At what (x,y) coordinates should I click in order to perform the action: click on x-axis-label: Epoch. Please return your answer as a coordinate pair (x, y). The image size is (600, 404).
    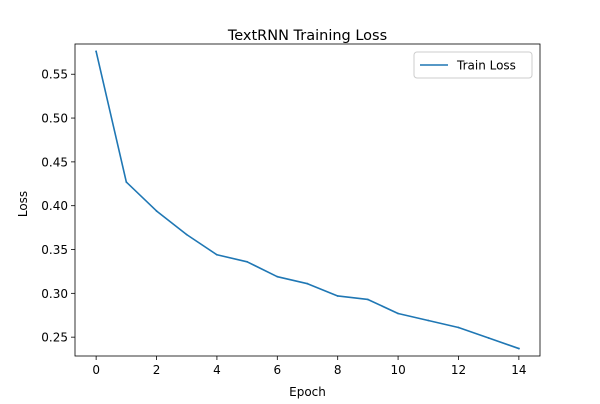
    Looking at the image, I should click on (307, 392).